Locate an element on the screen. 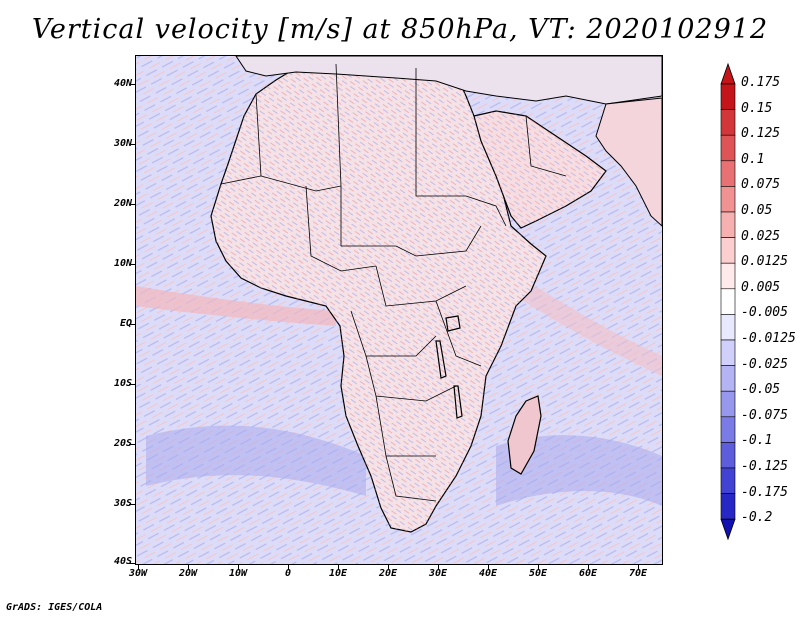 The image size is (800, 618). europe-landmass is located at coordinates (448, 80).